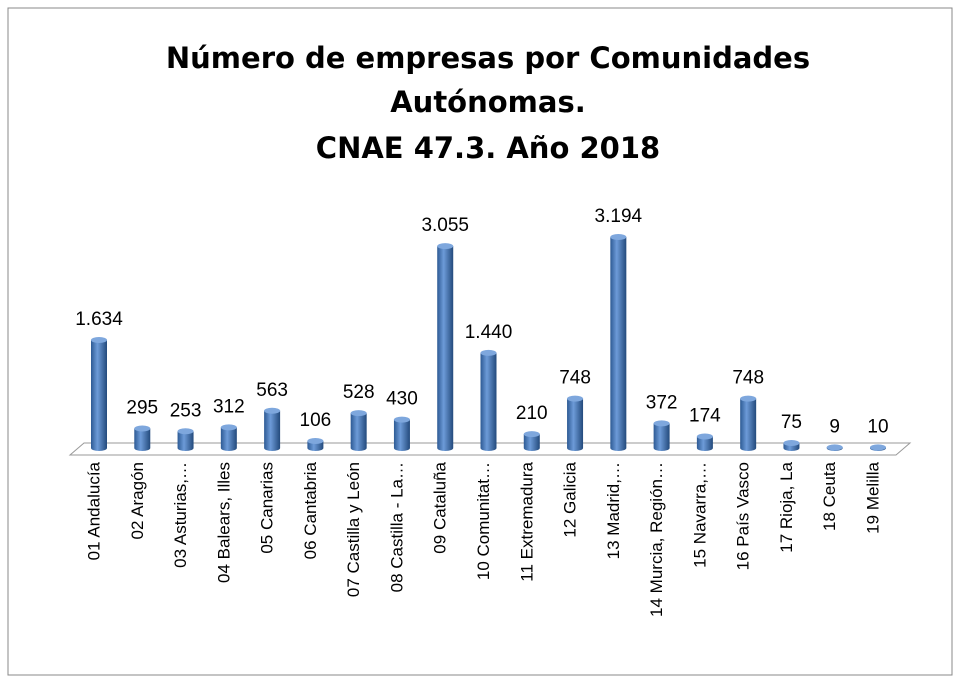 This screenshot has height=682, width=961. I want to click on value-label: 1.634, so click(99, 319).